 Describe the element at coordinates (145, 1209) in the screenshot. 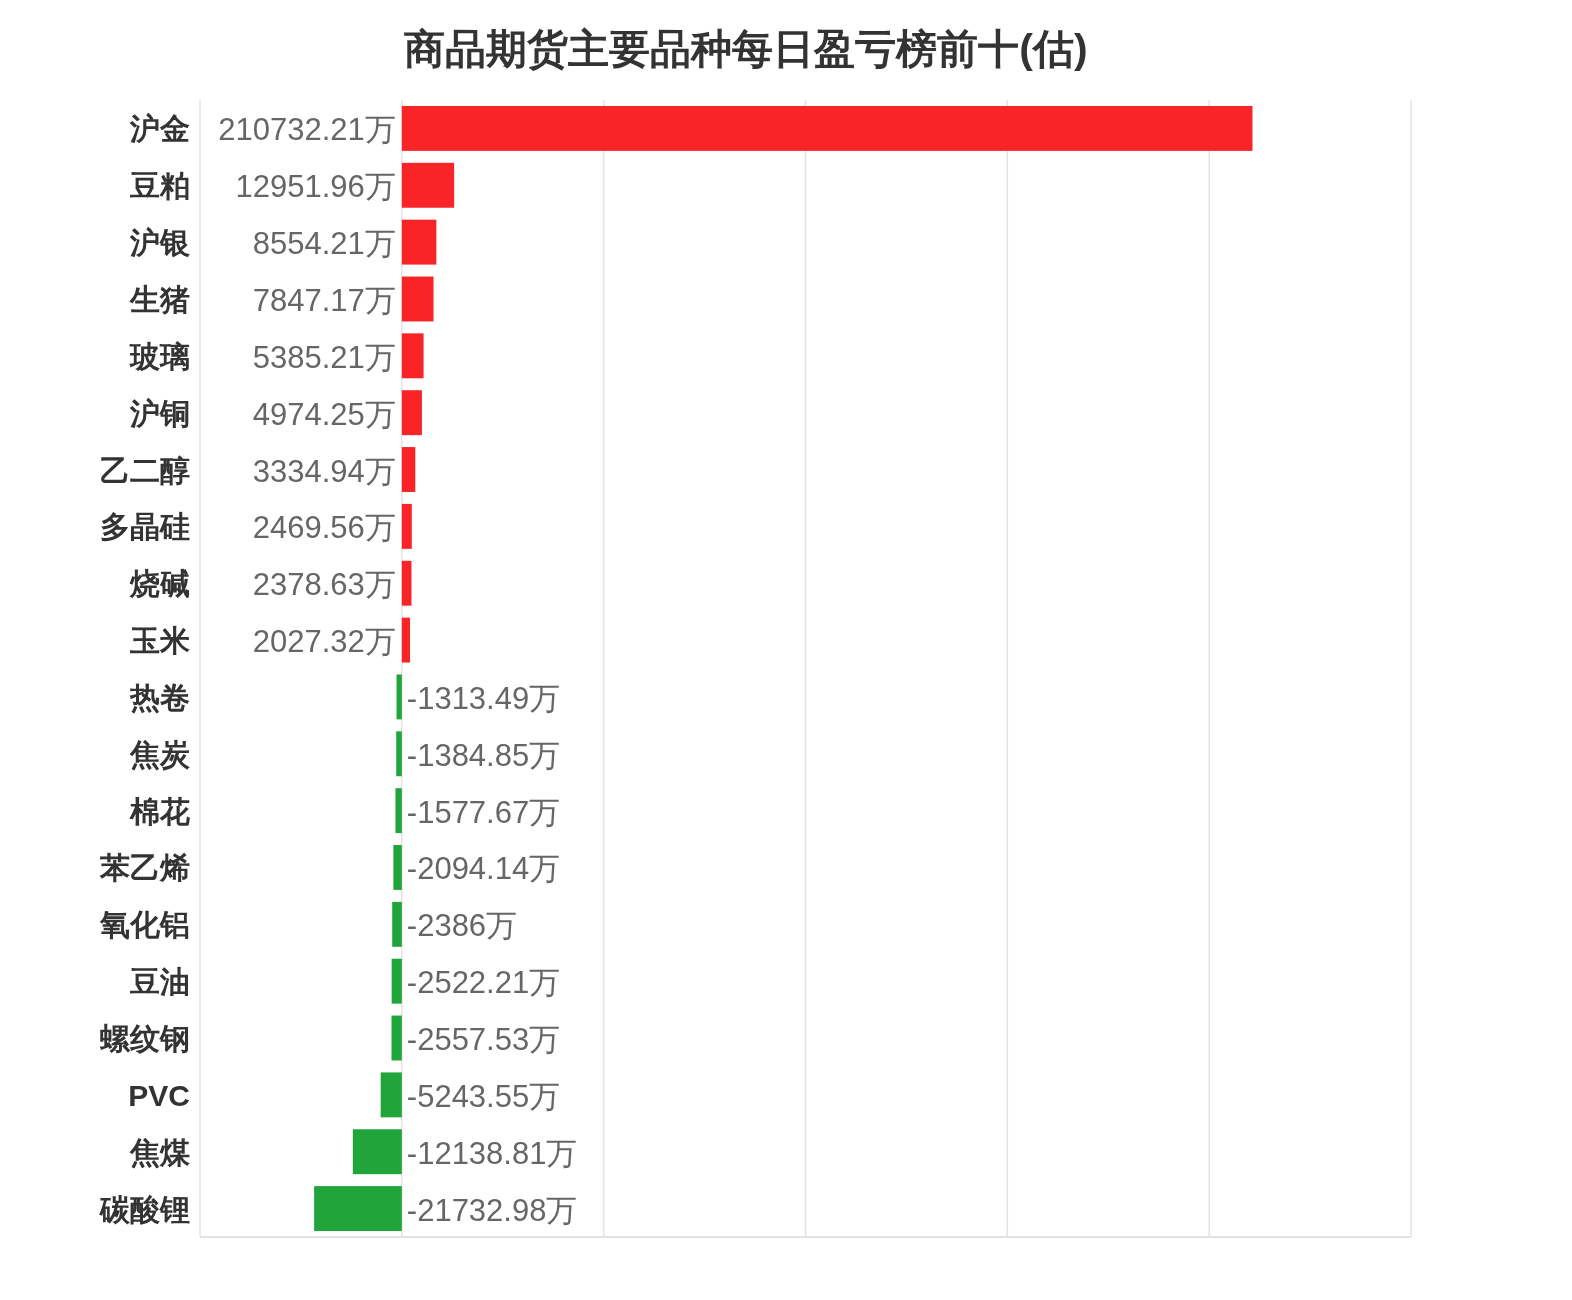

I see `category: 碳酸锂` at that location.